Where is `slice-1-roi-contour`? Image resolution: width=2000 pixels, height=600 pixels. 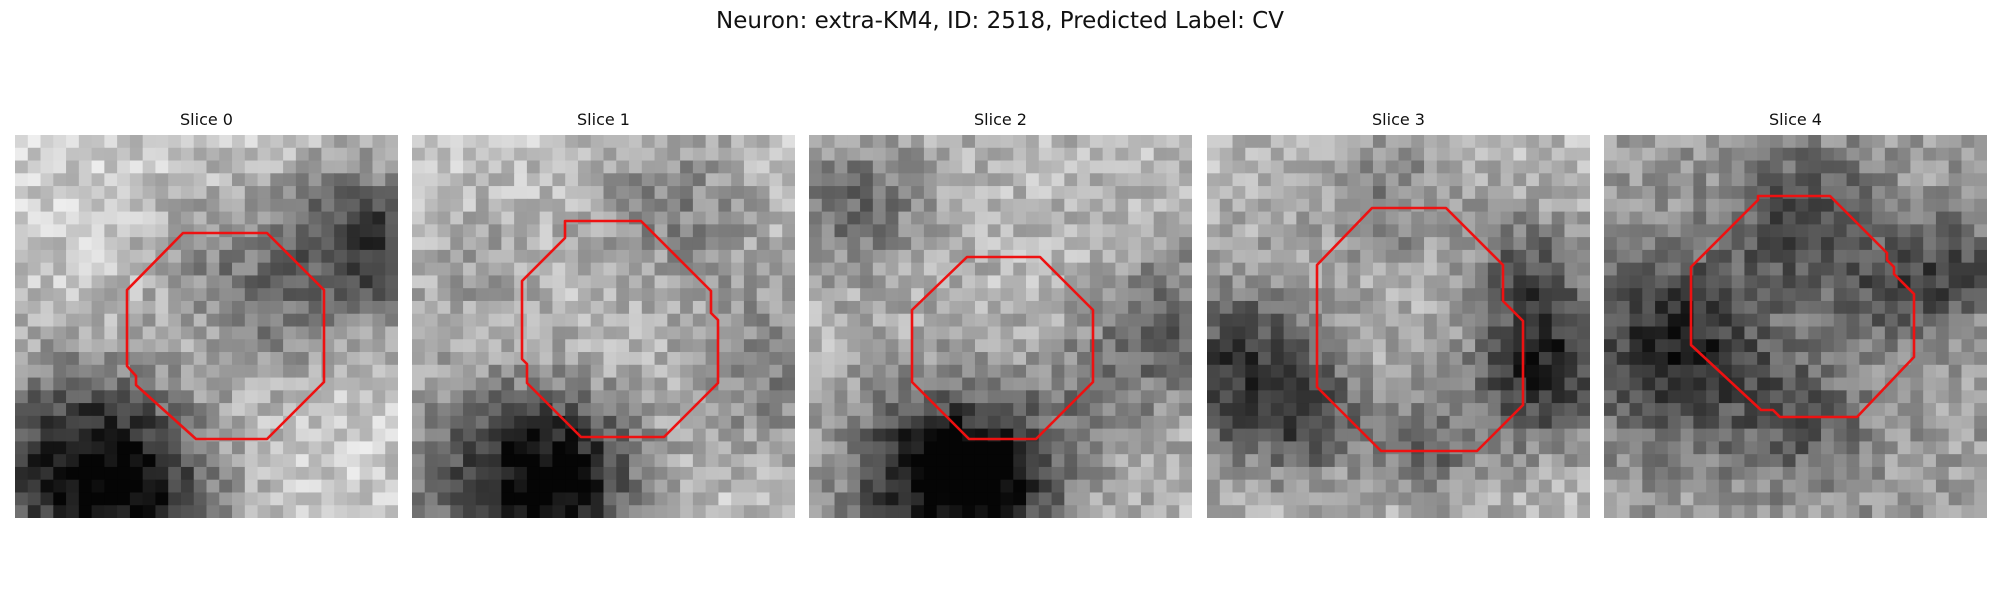
slice-1-roi-contour is located at coordinates (620, 329).